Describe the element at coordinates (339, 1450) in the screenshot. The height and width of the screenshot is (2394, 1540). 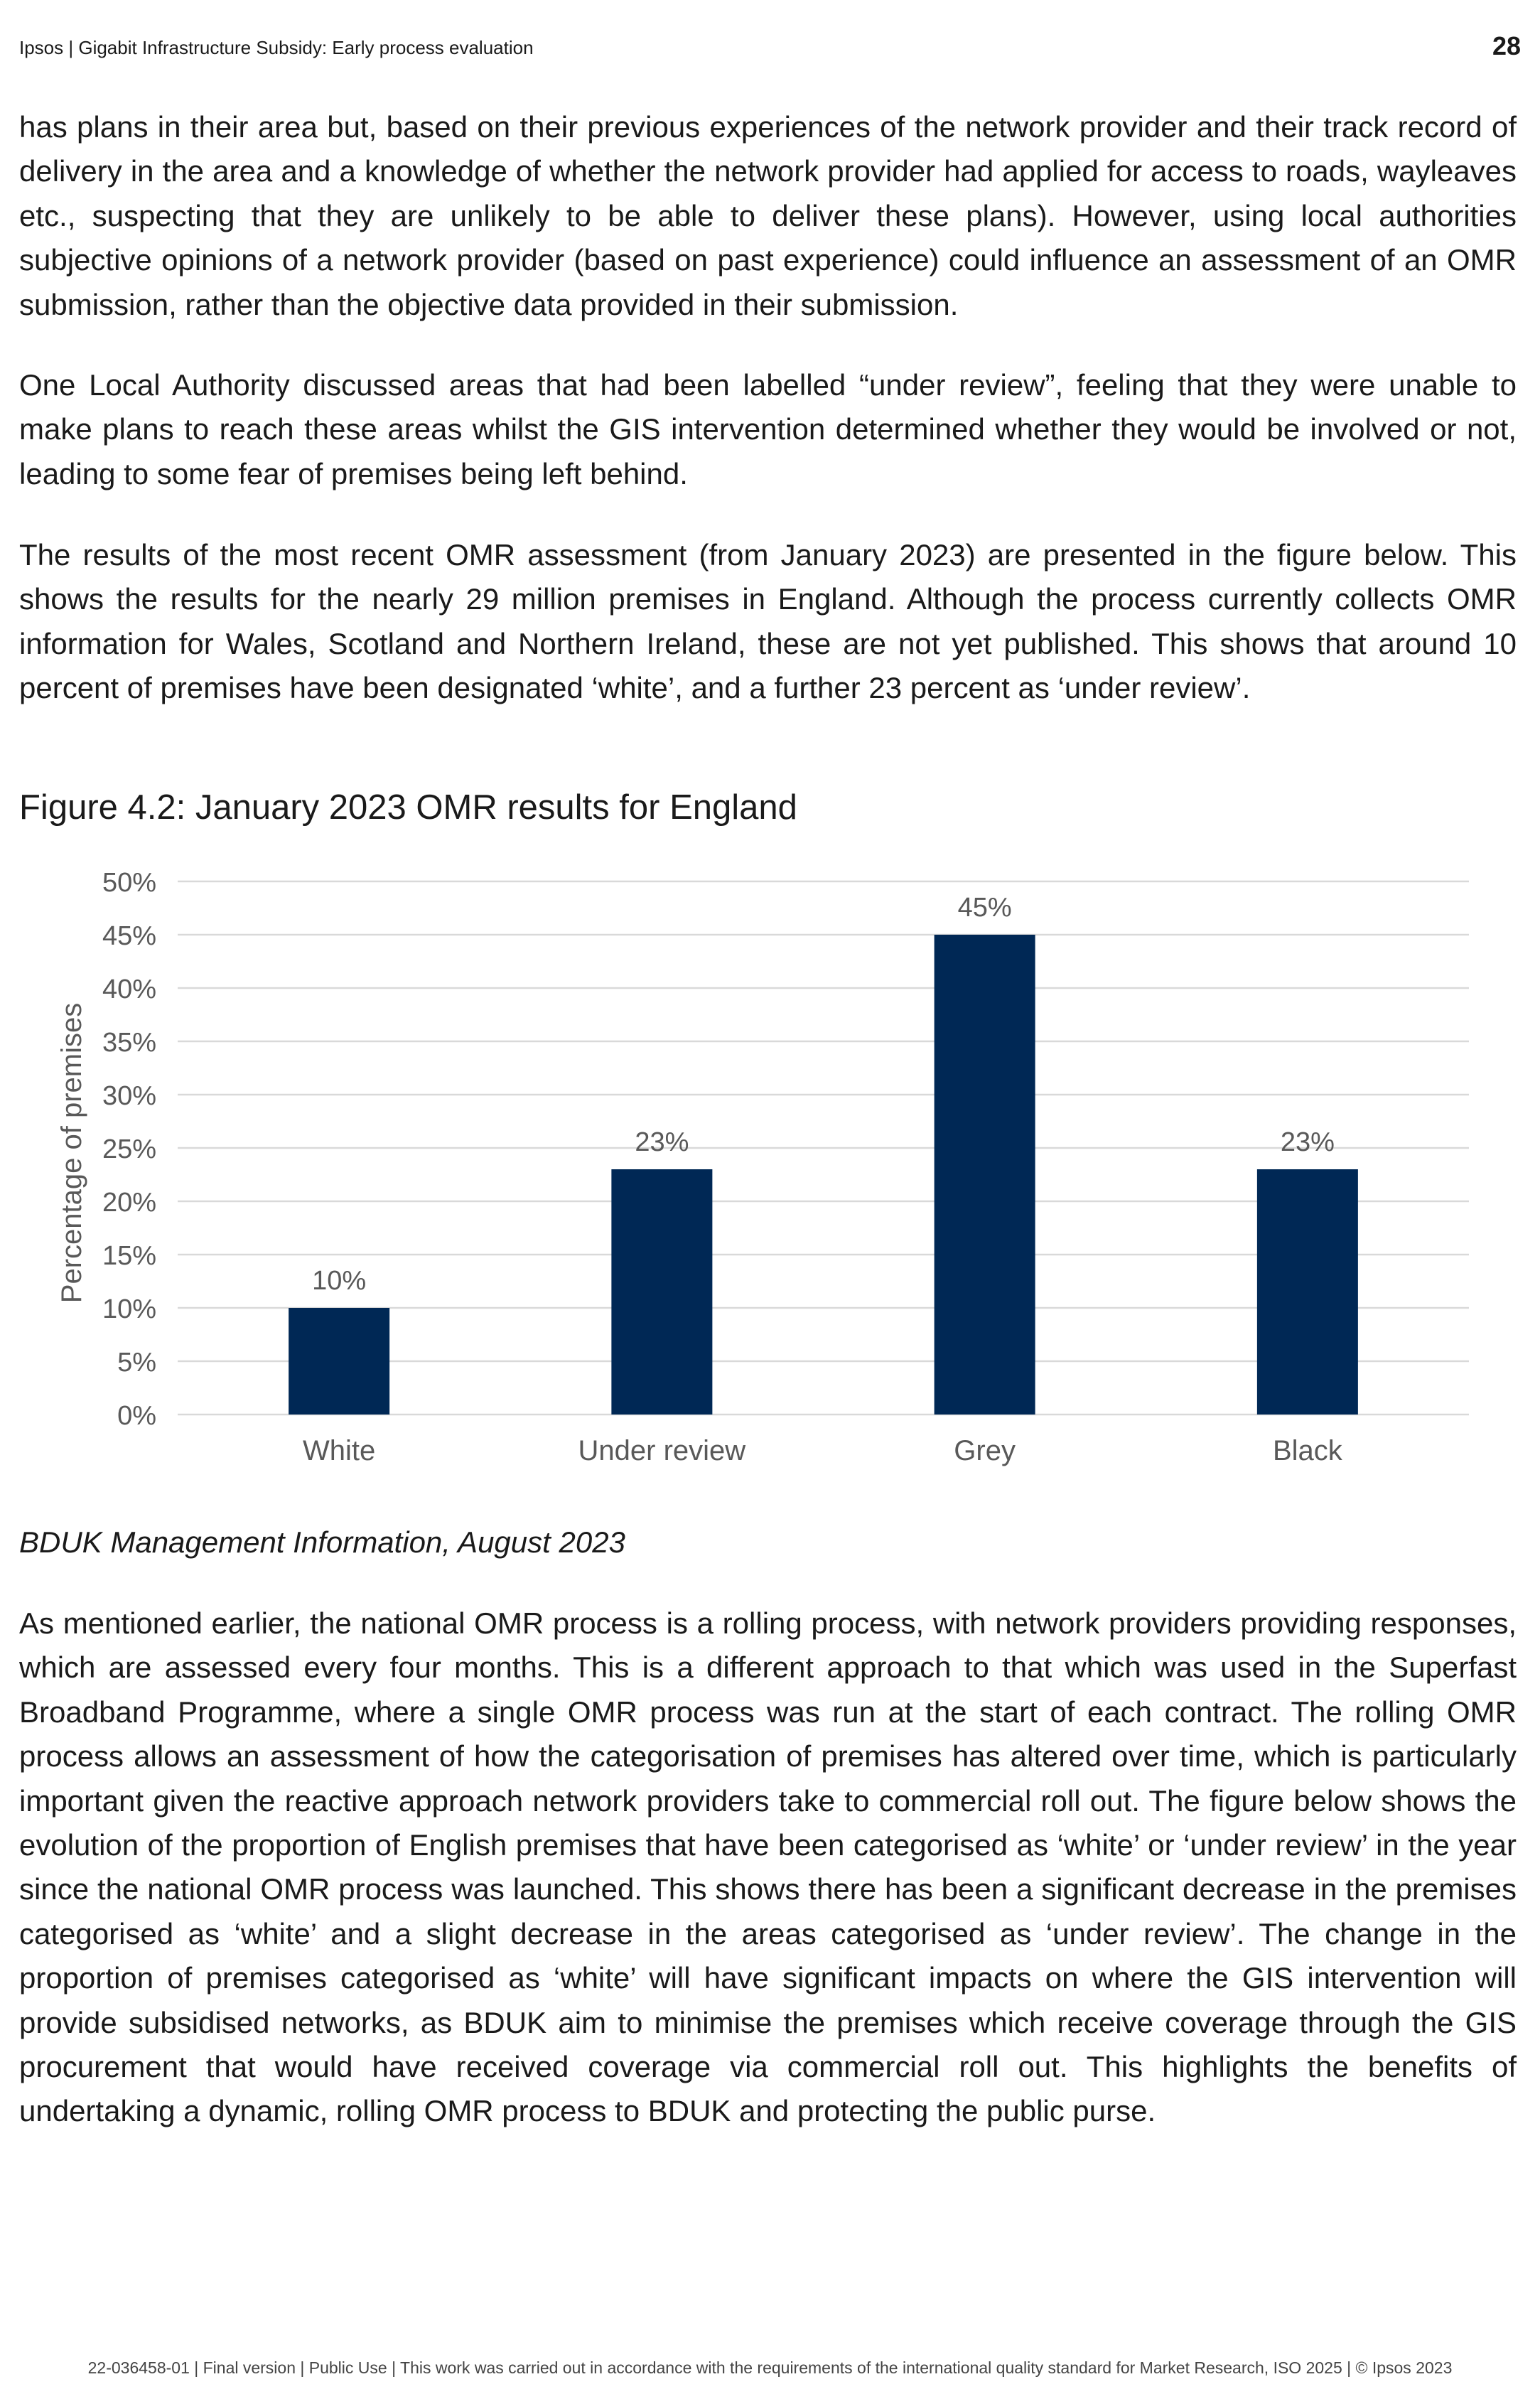
I see `x-tick-label: White` at that location.